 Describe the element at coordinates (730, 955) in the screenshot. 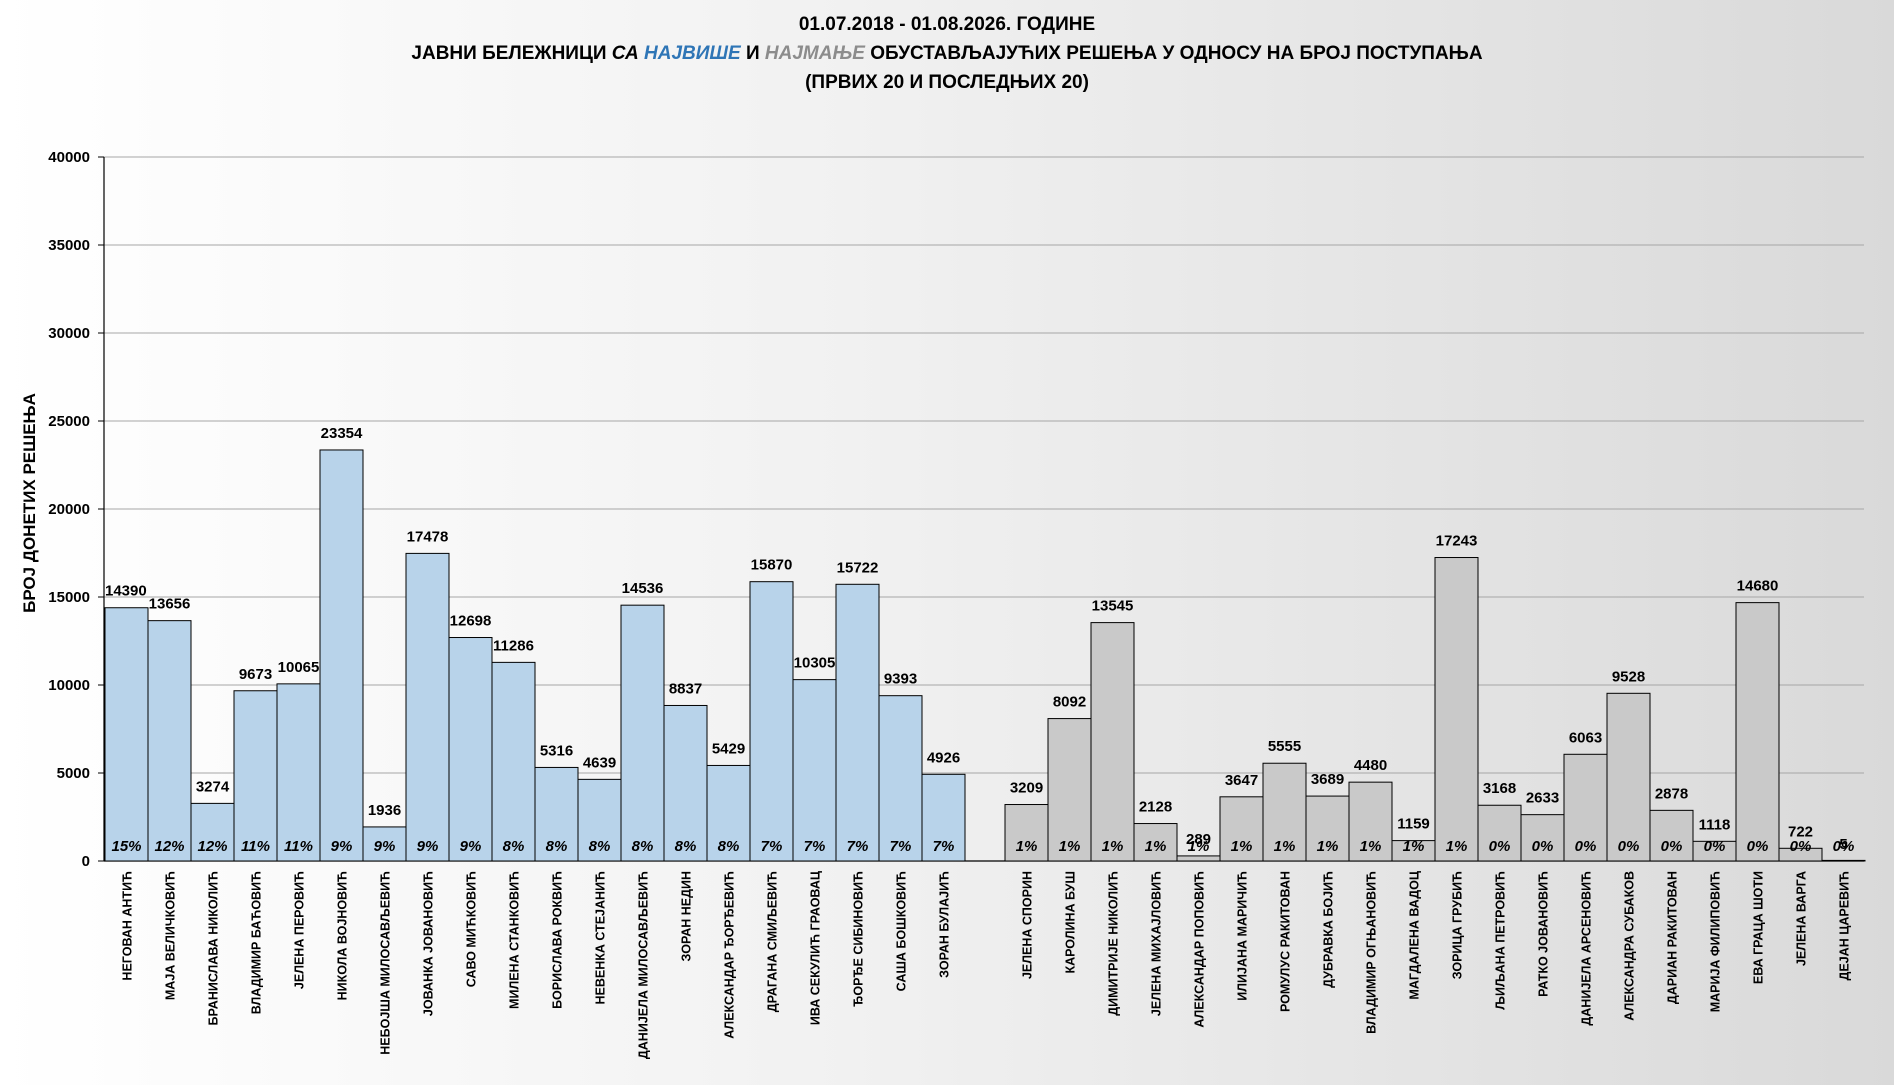

I see `x-category-label: АЛЕКСАНДАР ЂОРЂЕВИЋ` at that location.